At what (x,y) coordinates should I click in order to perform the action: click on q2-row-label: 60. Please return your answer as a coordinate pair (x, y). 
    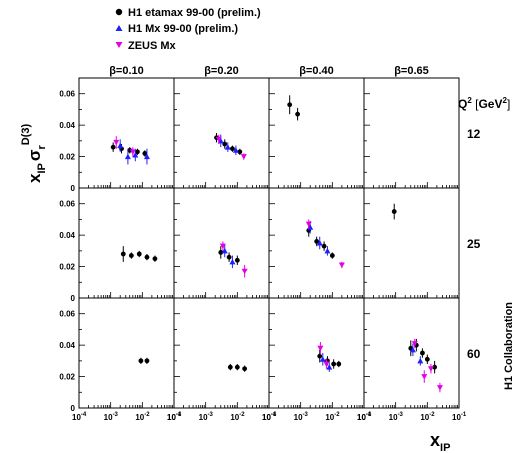
    Looking at the image, I should click on (474, 354).